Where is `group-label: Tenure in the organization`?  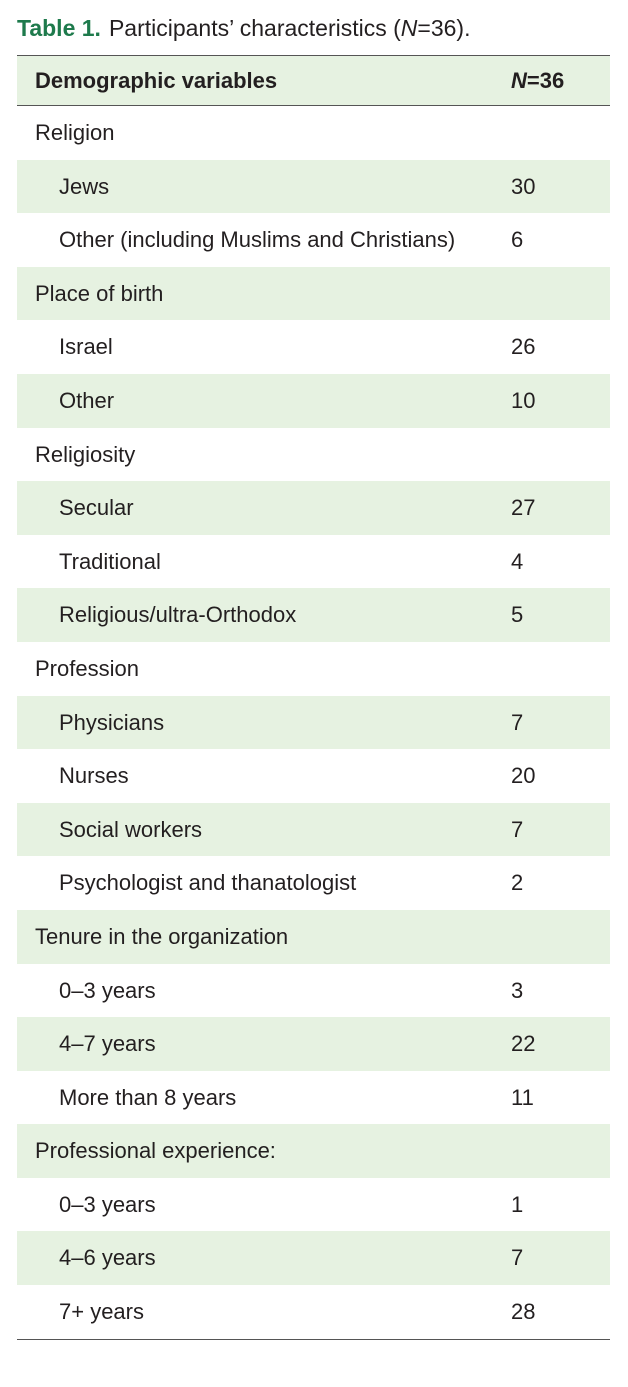 group-label: Tenure in the organization is located at coordinates (264, 936).